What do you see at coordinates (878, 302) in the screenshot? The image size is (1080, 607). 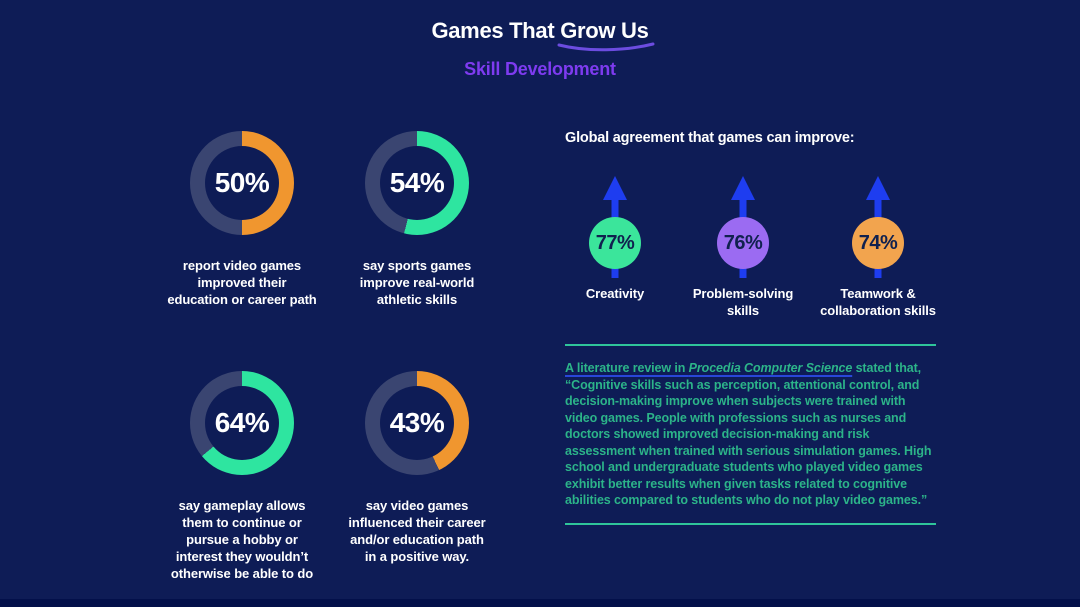 I see `stat-caption: Teamwork & collaboration skills` at bounding box center [878, 302].